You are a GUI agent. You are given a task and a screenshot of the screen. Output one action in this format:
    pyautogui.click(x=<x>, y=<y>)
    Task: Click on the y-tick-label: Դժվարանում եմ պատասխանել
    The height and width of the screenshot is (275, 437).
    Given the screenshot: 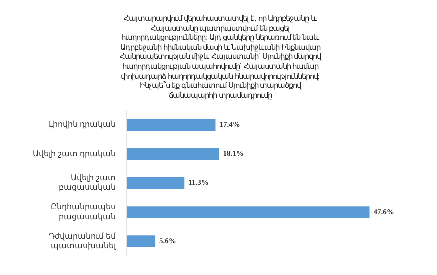 What is the action you would take?
    pyautogui.click(x=83, y=241)
    